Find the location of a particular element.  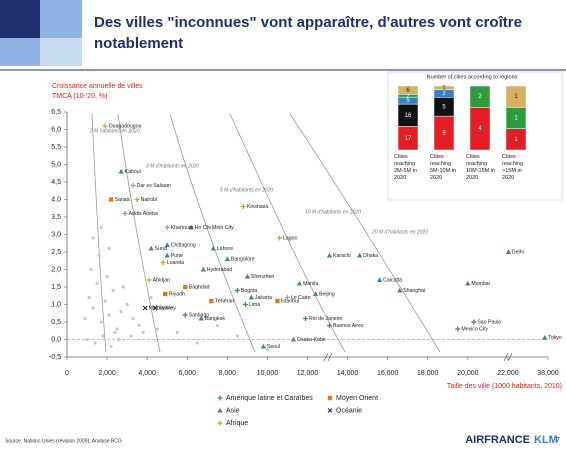

x-tick-label: 4,000 is located at coordinates (147, 373).